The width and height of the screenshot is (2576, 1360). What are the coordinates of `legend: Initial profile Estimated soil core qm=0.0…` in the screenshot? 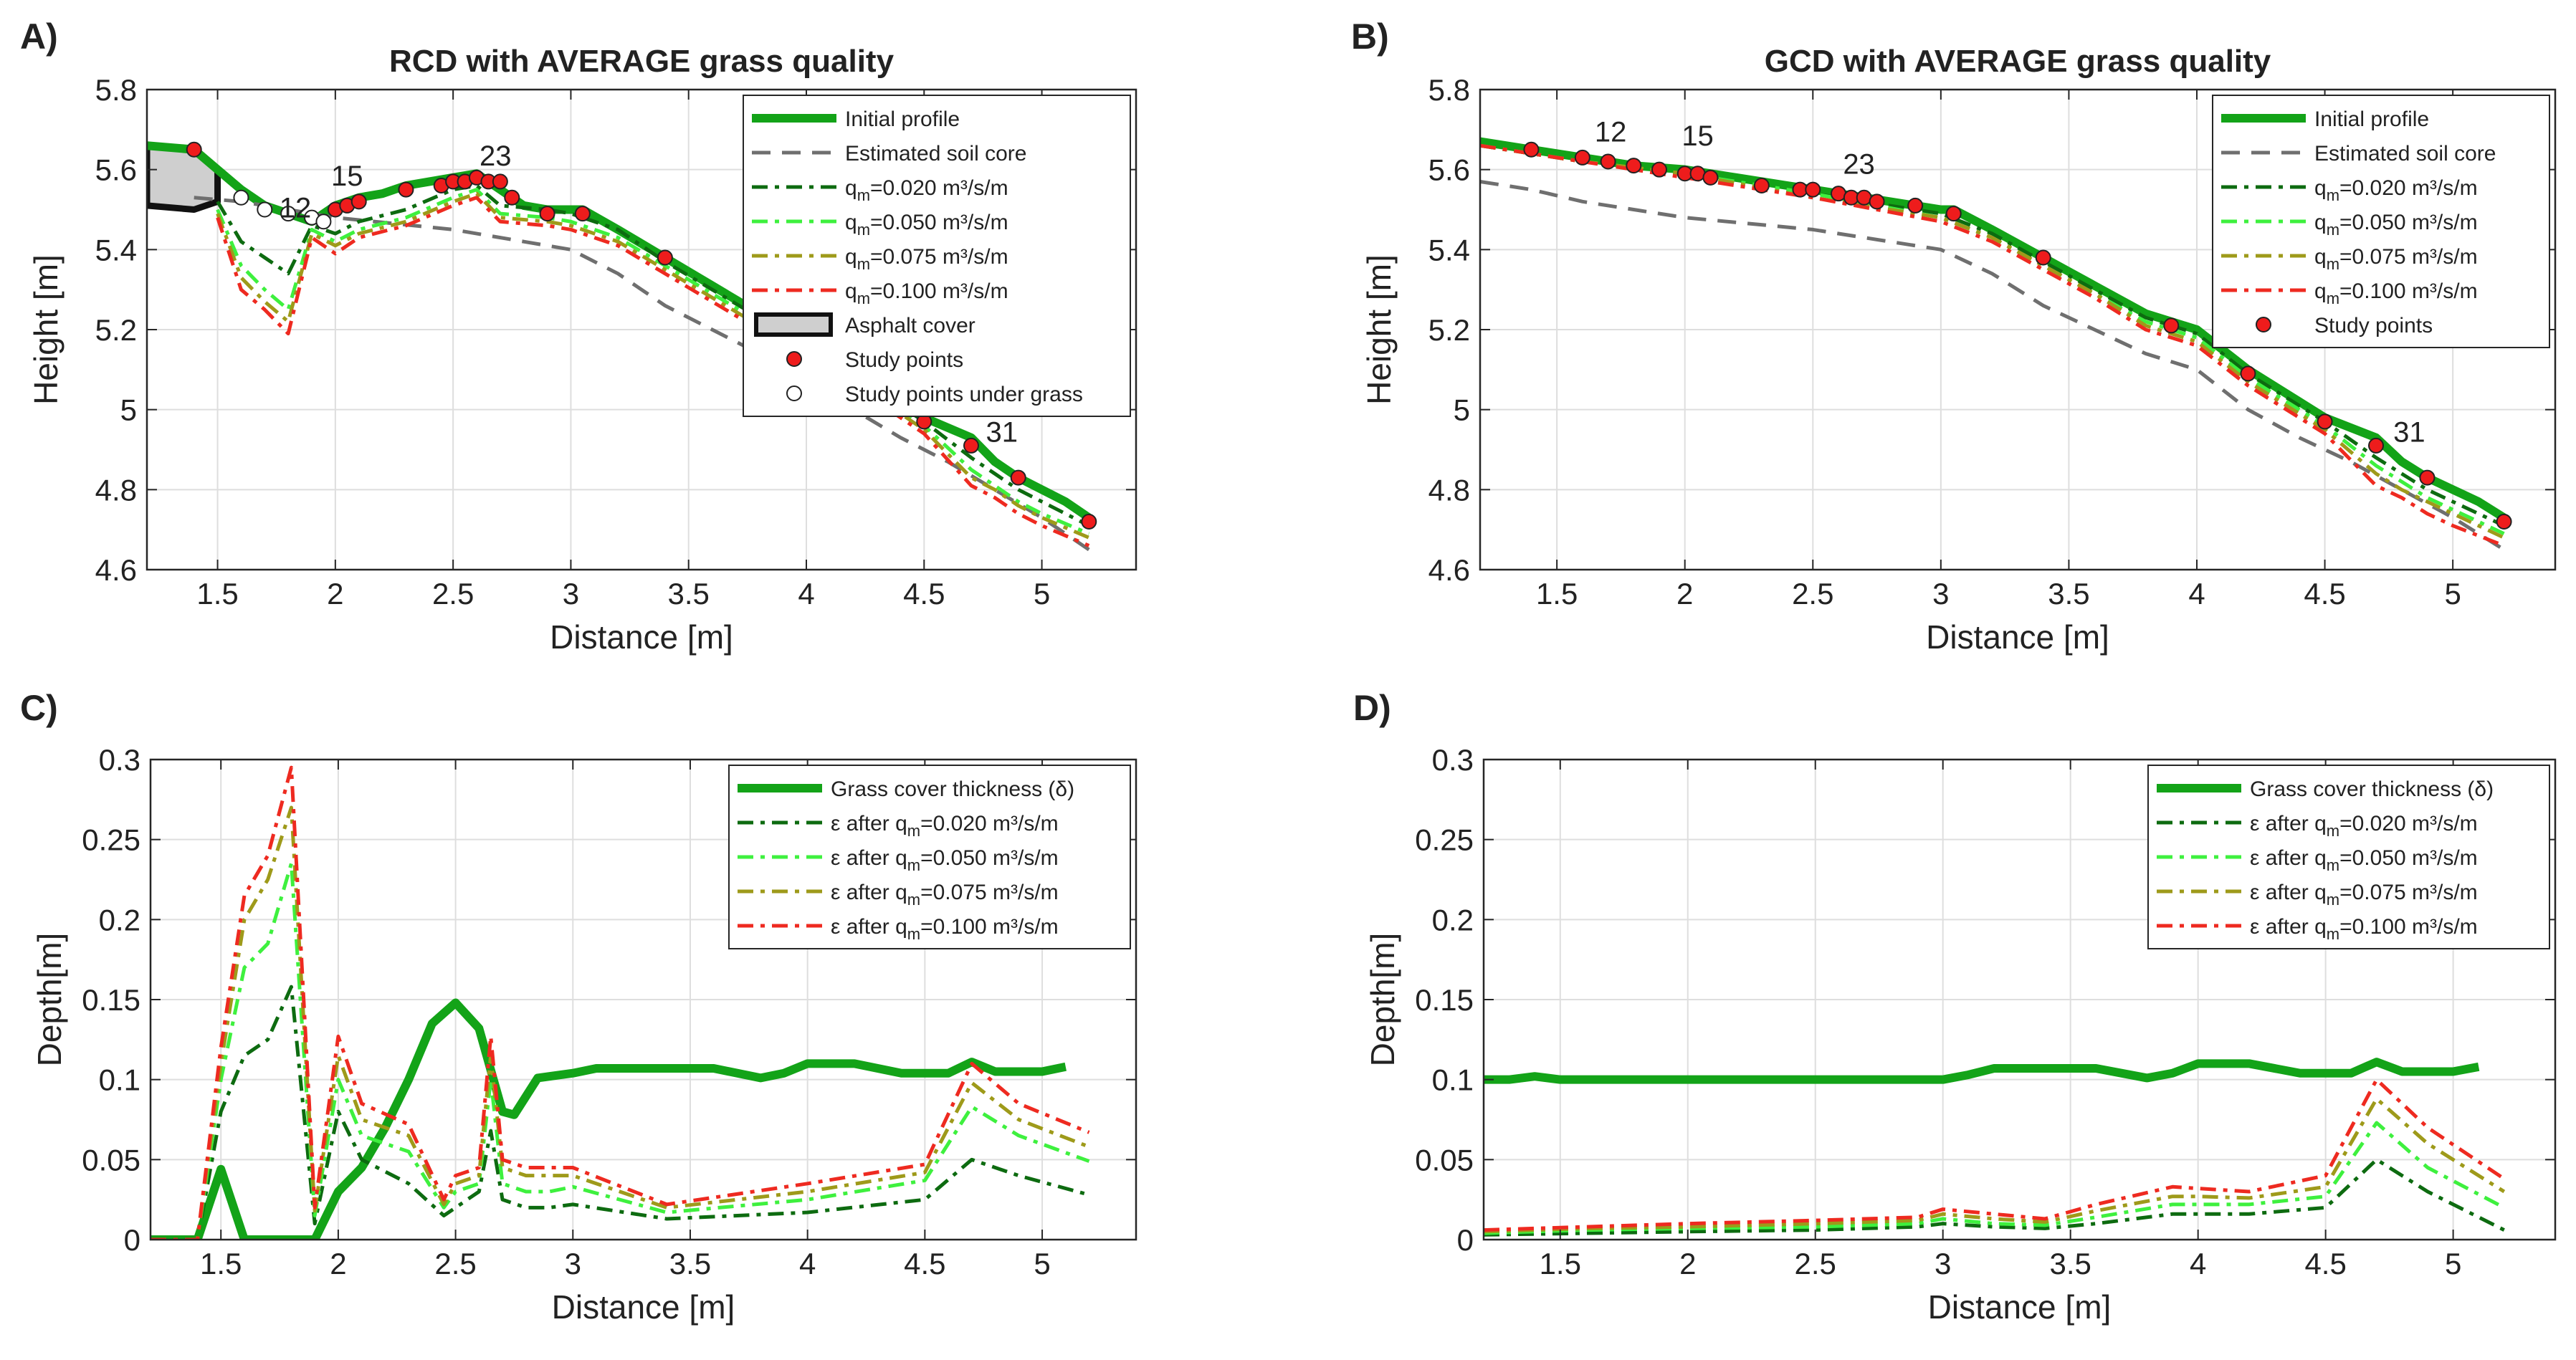 It's located at (937, 256).